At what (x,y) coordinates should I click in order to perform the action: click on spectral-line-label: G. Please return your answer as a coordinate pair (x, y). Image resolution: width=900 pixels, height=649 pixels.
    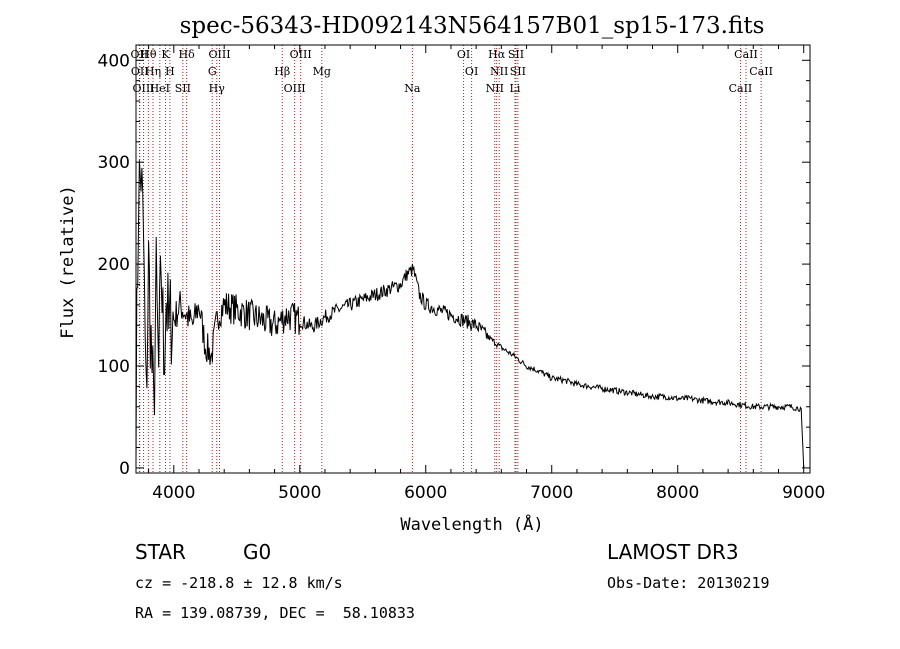
    Looking at the image, I should click on (212, 71).